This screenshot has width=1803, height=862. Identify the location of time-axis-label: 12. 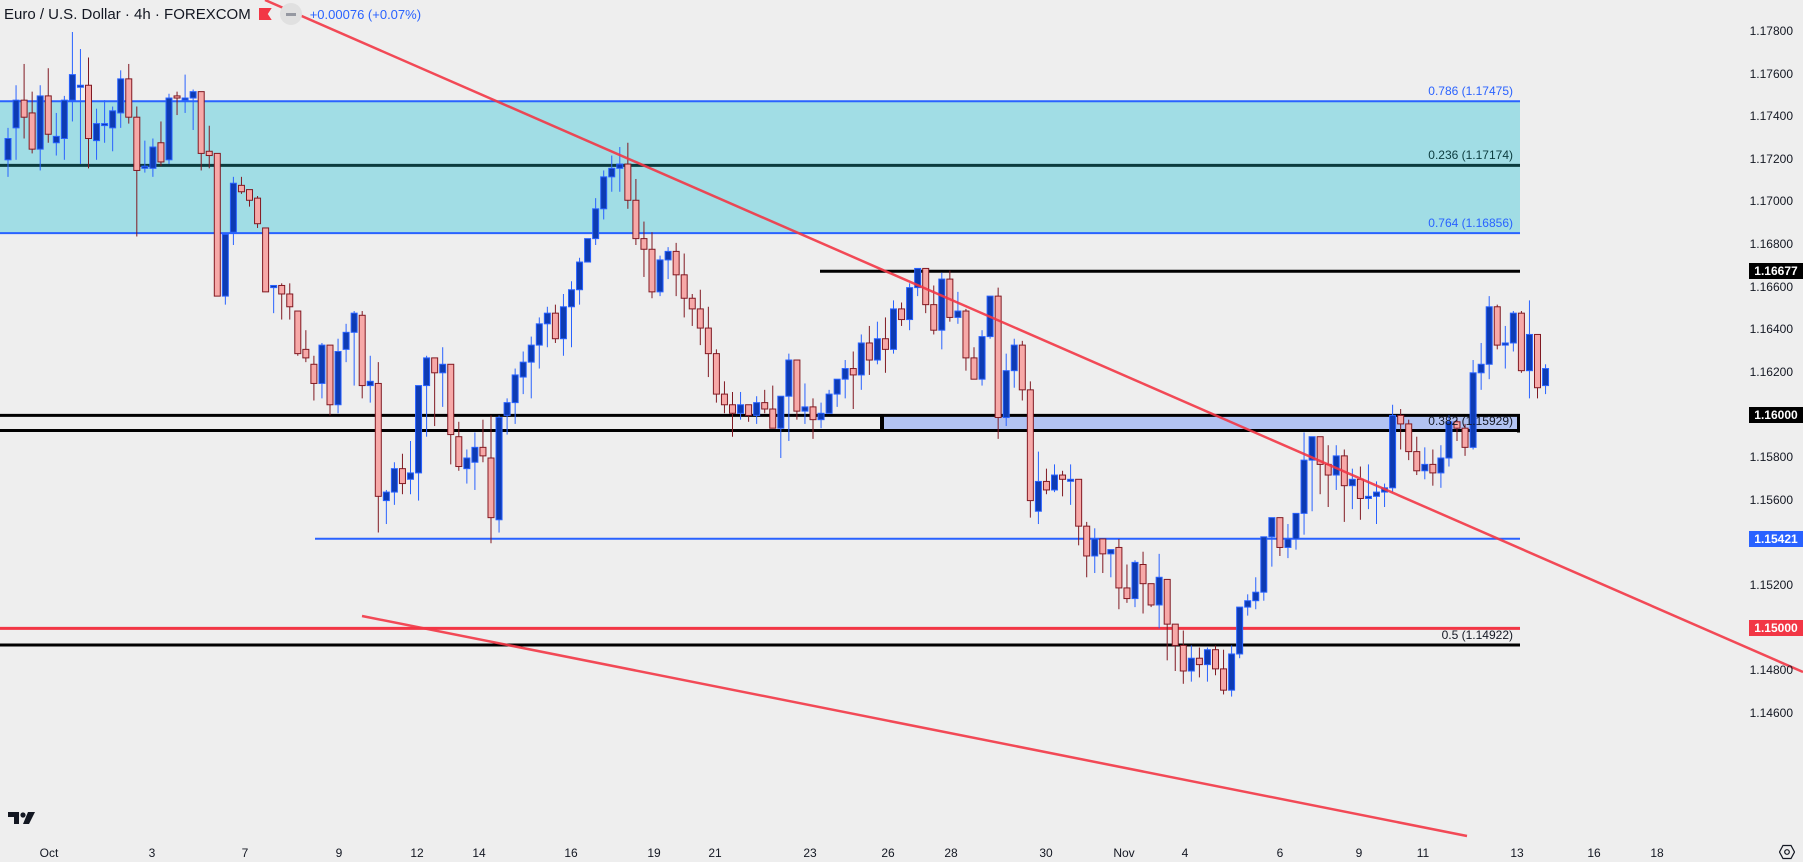
(417, 853).